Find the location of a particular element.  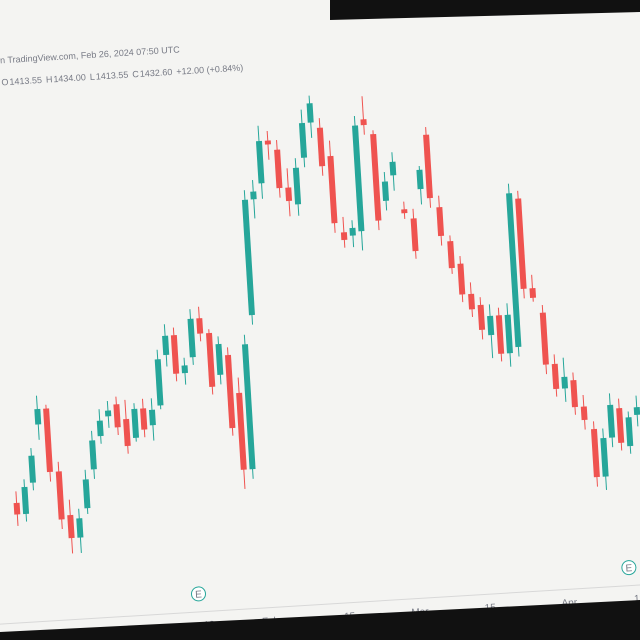

x-tick-label: Apr is located at coordinates (569, 603).